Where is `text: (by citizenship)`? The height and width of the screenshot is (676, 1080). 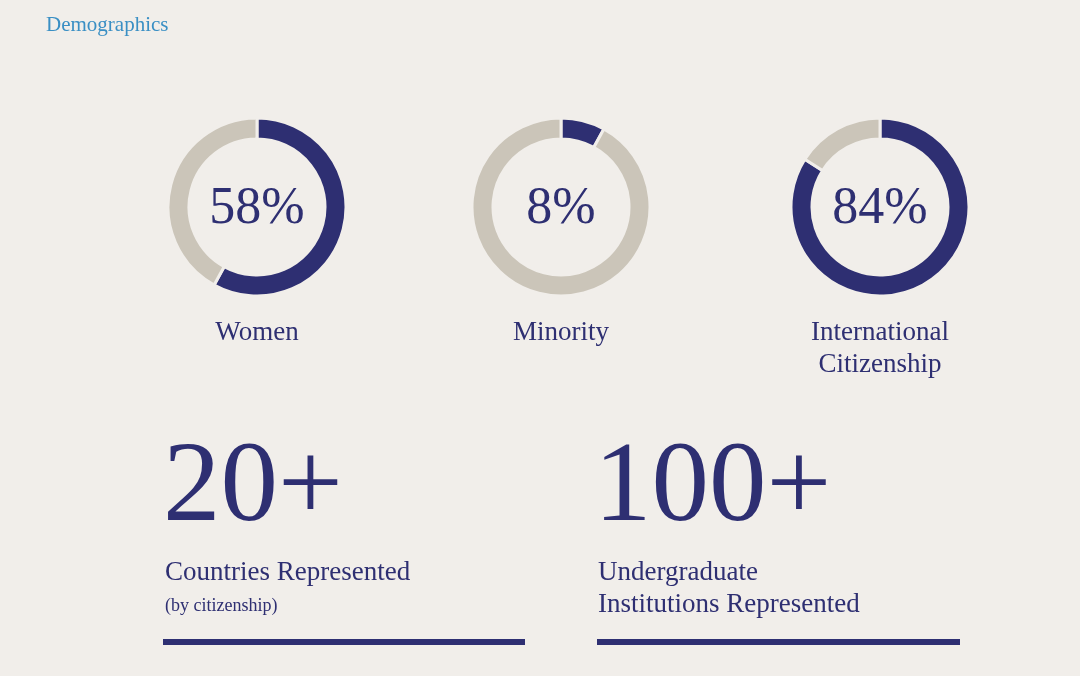
text: (by citizenship) is located at coordinates (221, 605).